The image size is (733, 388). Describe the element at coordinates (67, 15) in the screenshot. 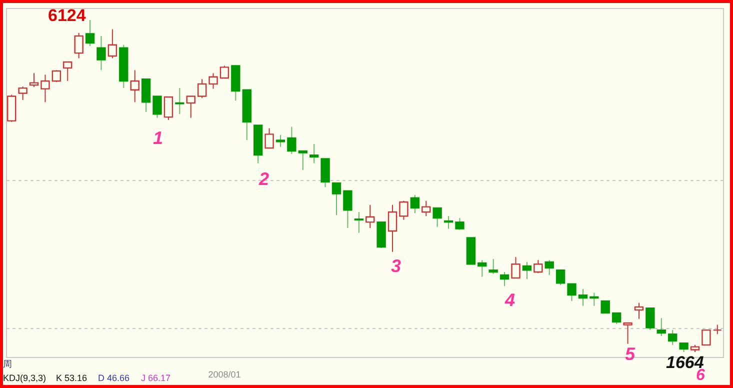

I see `annotation: 6124` at that location.